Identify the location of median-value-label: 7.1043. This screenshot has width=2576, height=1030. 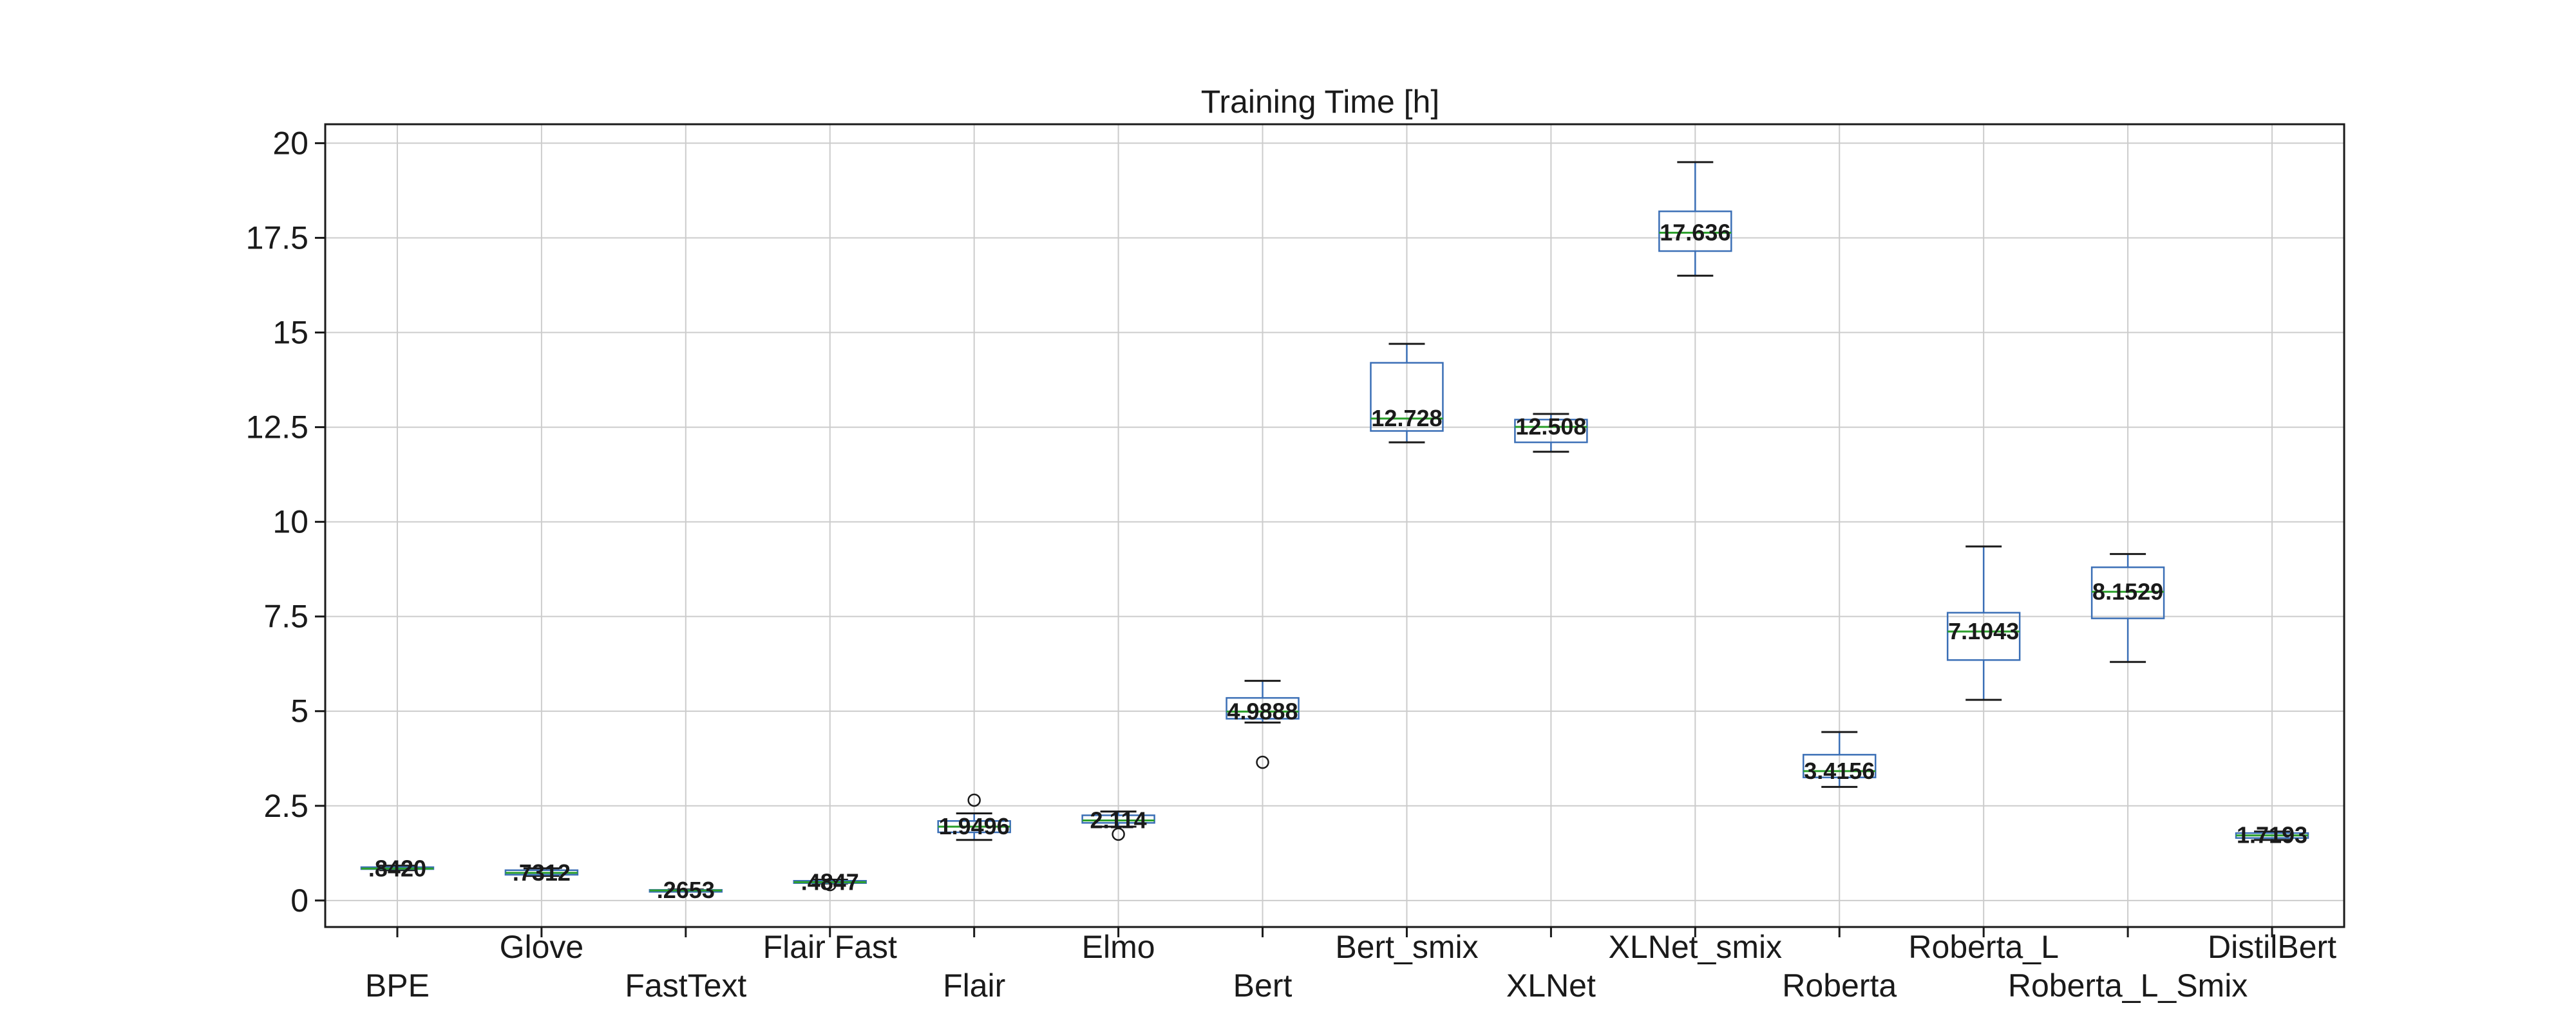
(1983, 631).